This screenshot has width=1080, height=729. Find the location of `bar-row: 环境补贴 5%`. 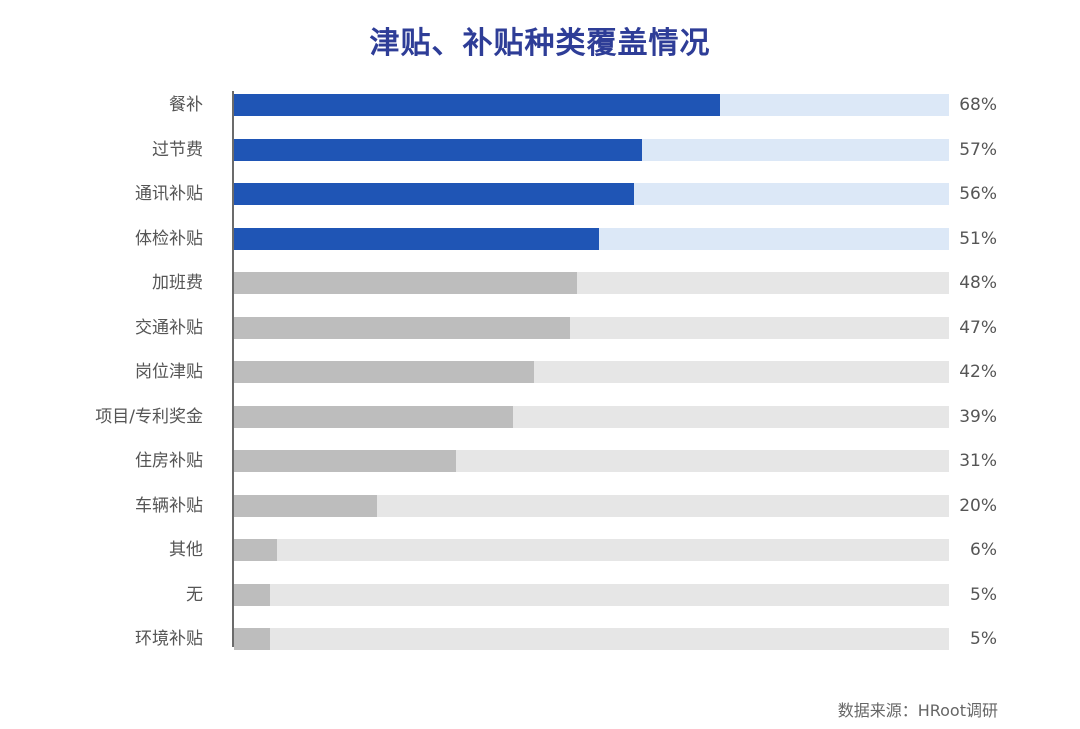

bar-row: 环境补贴 5% is located at coordinates (540, 639).